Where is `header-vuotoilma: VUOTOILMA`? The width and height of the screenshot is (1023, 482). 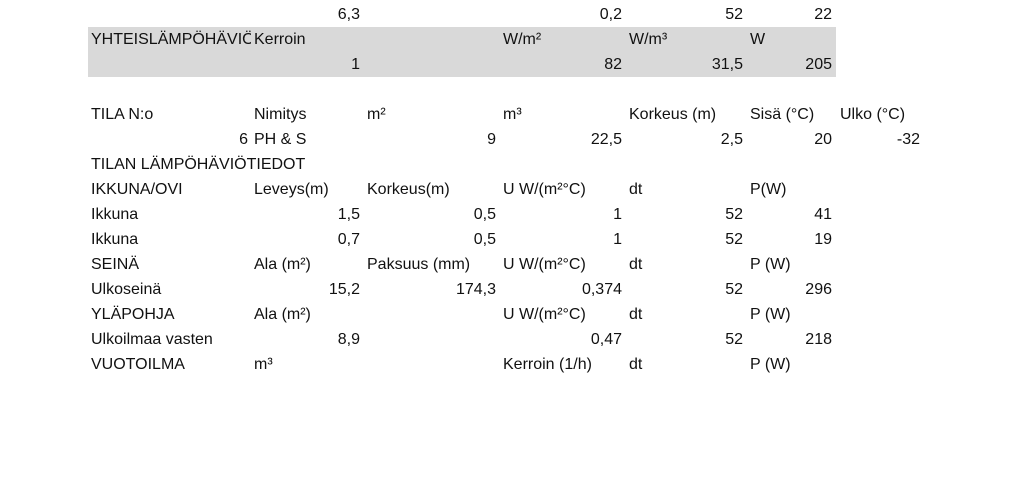
header-vuotoilma: VUOTOILMA is located at coordinates (138, 364).